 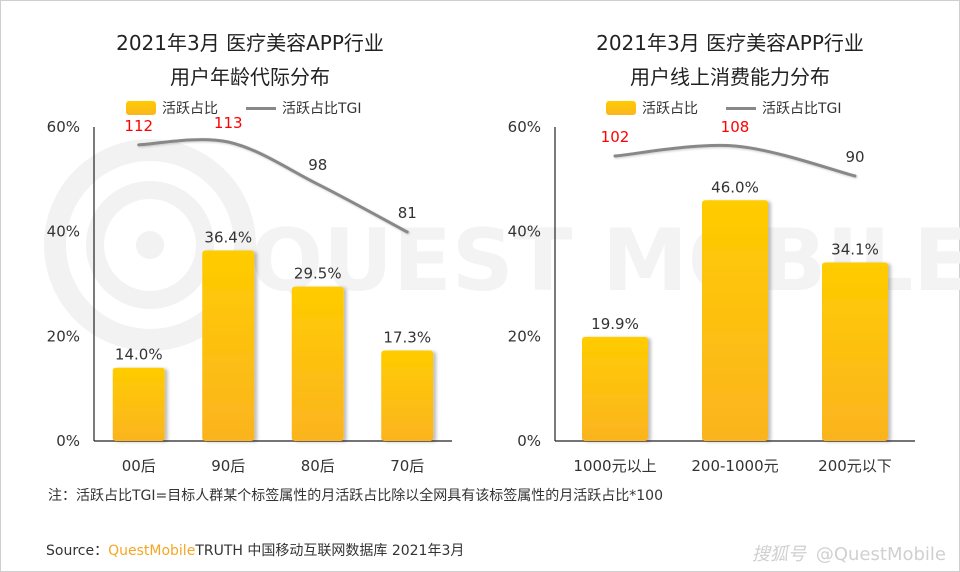 What do you see at coordinates (318, 466) in the screenshot?
I see `x-tick-label: 80后` at bounding box center [318, 466].